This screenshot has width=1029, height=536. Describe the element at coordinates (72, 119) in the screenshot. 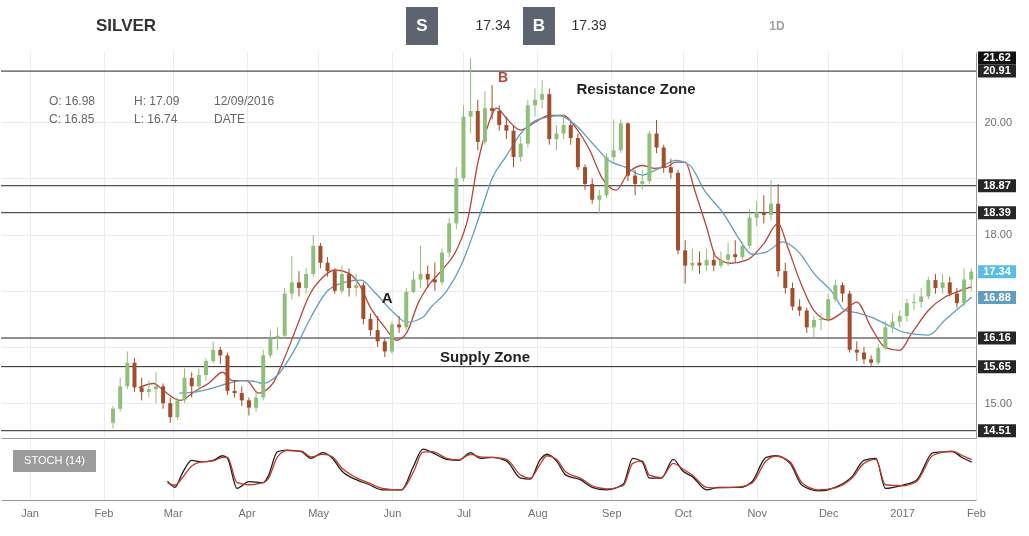

I see `annotation: C: 16.85` at that location.